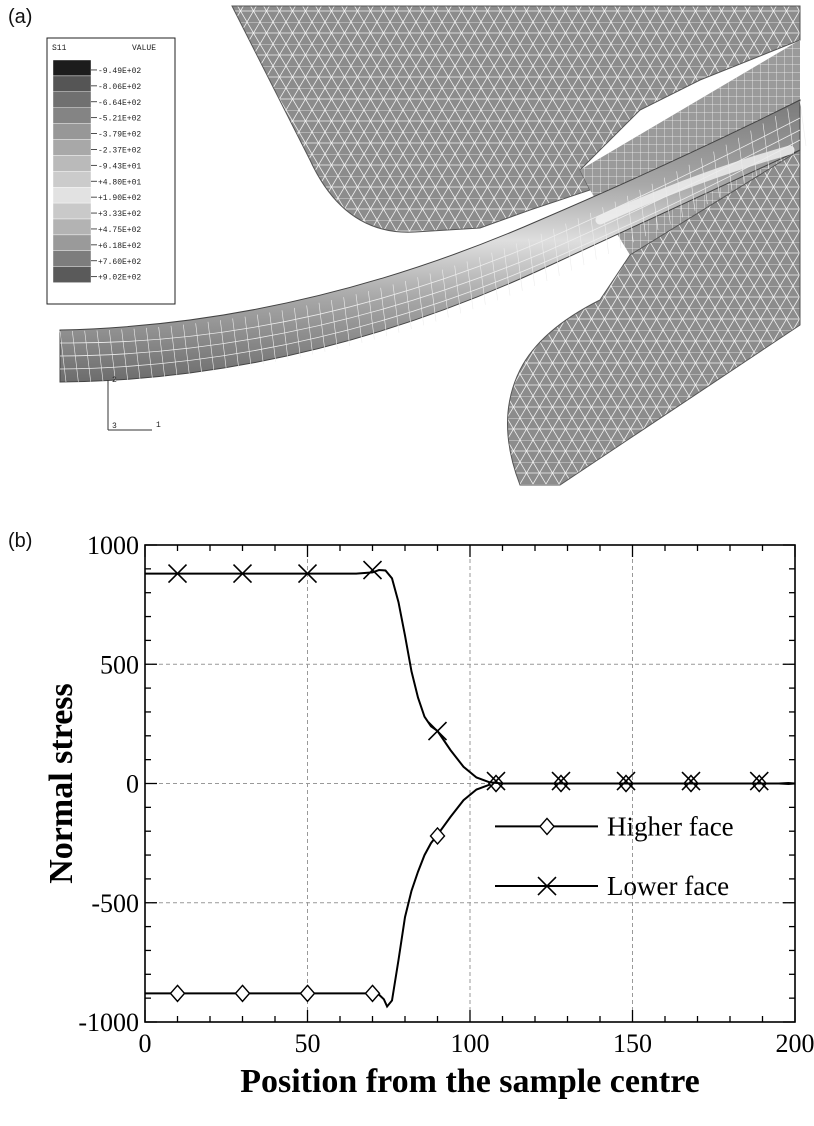 The width and height of the screenshot is (814, 1126). Describe the element at coordinates (670, 826) in the screenshot. I see `legend-label: Higher face` at that location.